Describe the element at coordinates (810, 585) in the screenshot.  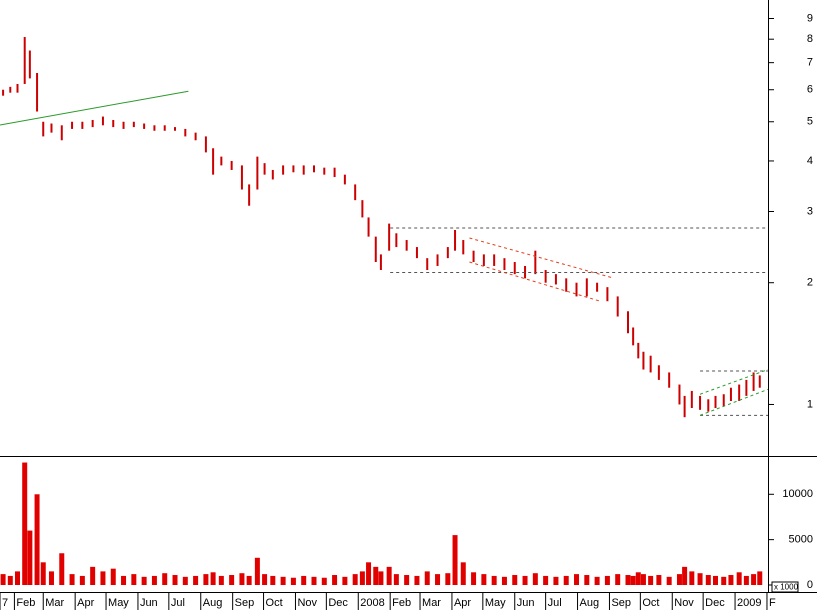
I see `y-tick-label: 0` at that location.